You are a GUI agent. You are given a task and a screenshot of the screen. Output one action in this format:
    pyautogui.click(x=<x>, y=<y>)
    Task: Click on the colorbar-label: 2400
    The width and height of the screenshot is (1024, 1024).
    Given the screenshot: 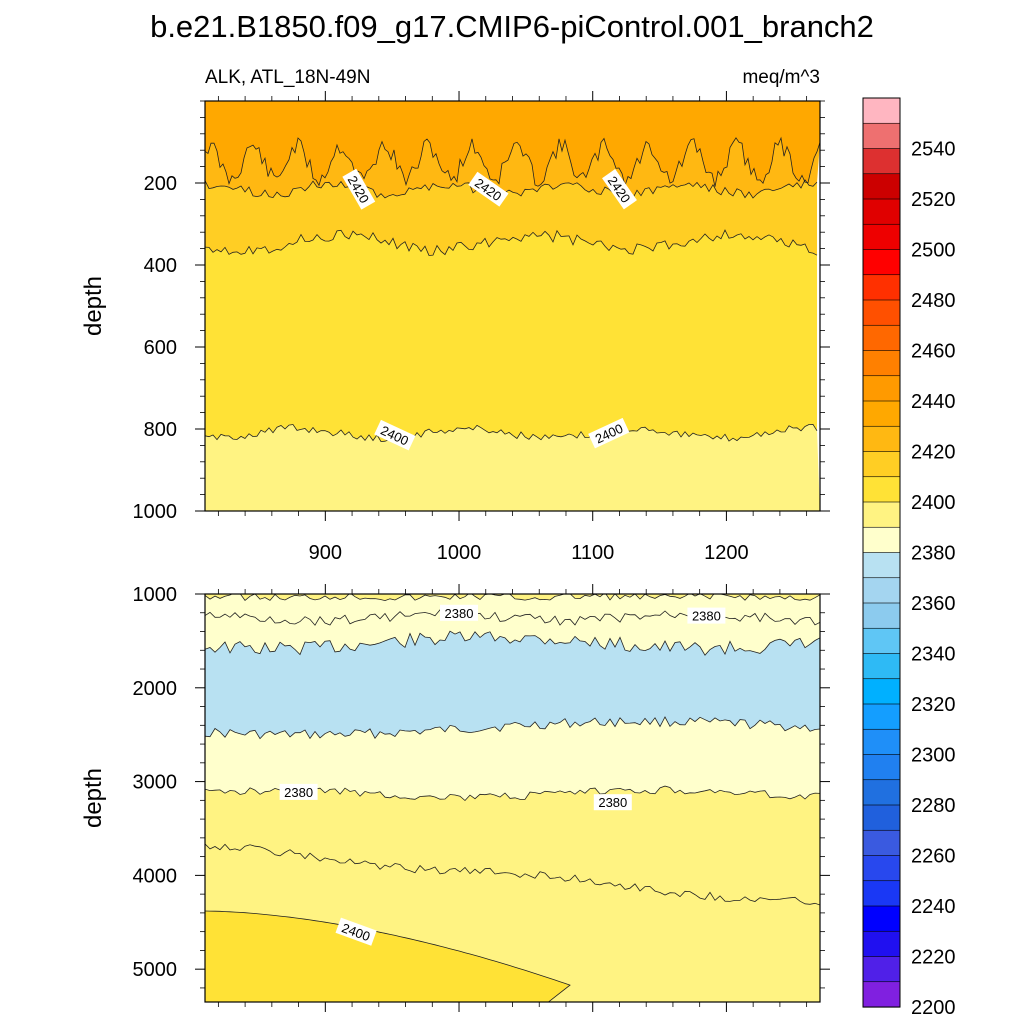 What is the action you would take?
    pyautogui.click(x=933, y=503)
    